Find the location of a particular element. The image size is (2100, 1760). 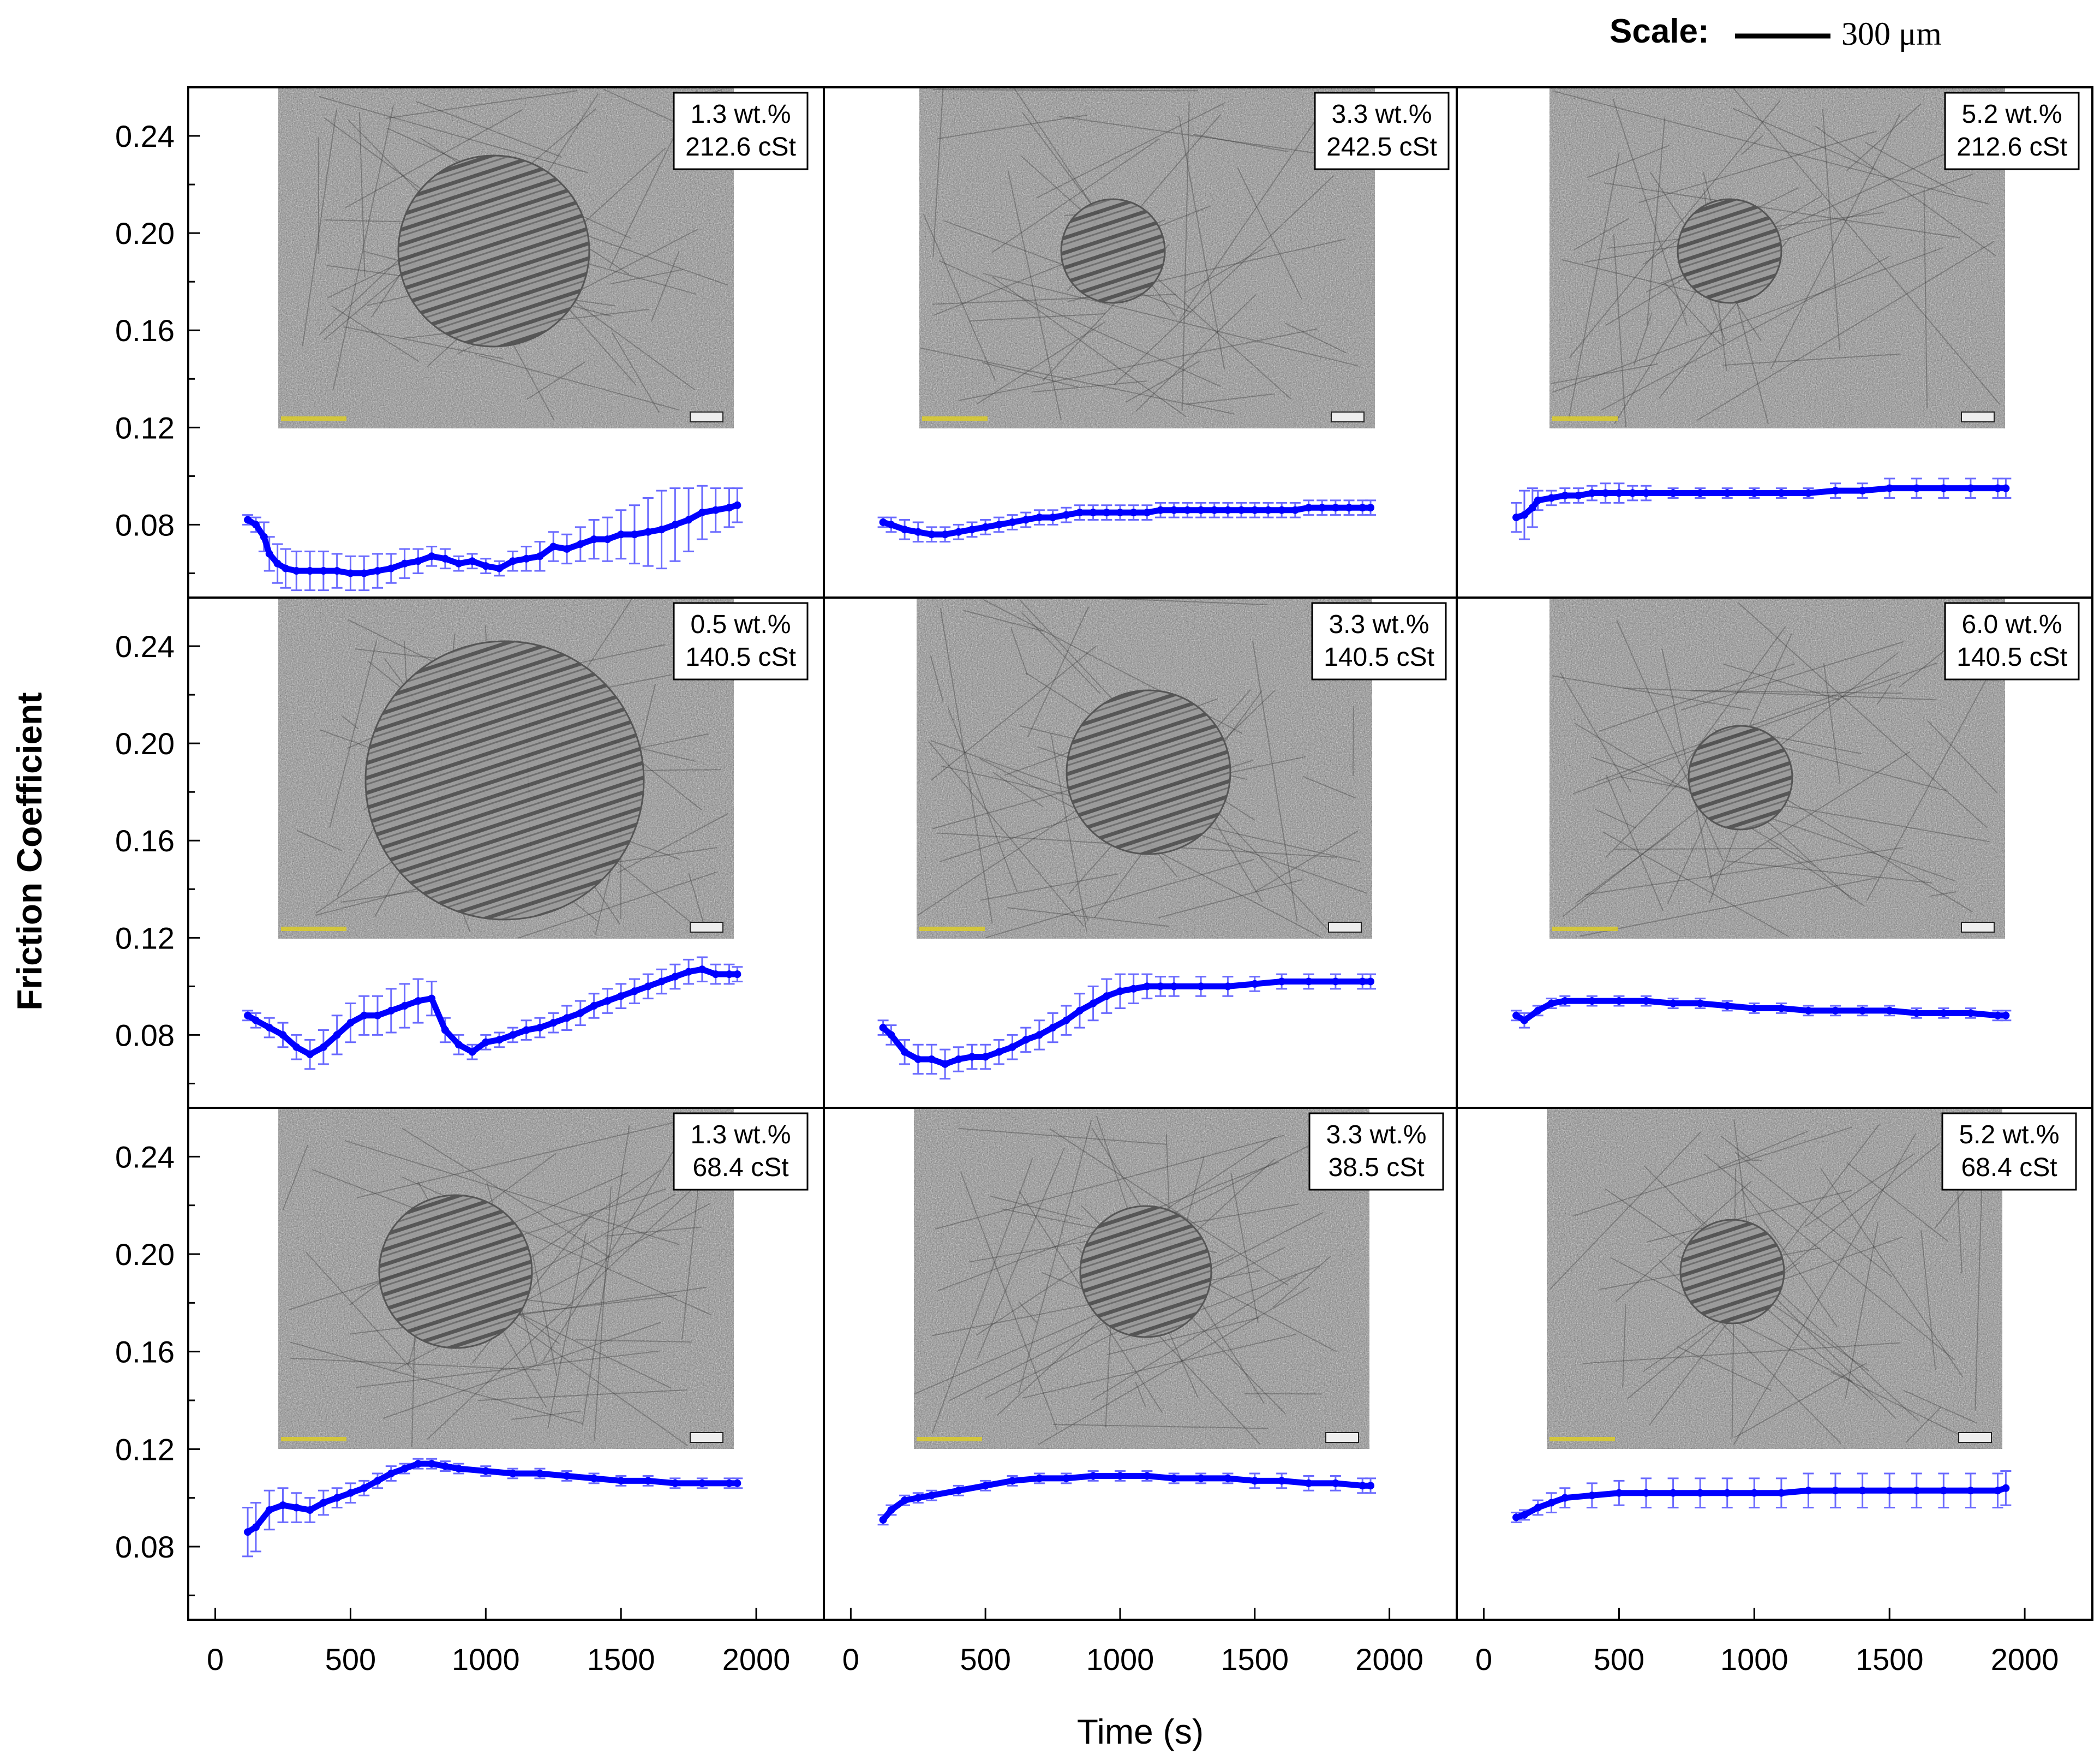

panel-frame is located at coordinates (1774, 1364).